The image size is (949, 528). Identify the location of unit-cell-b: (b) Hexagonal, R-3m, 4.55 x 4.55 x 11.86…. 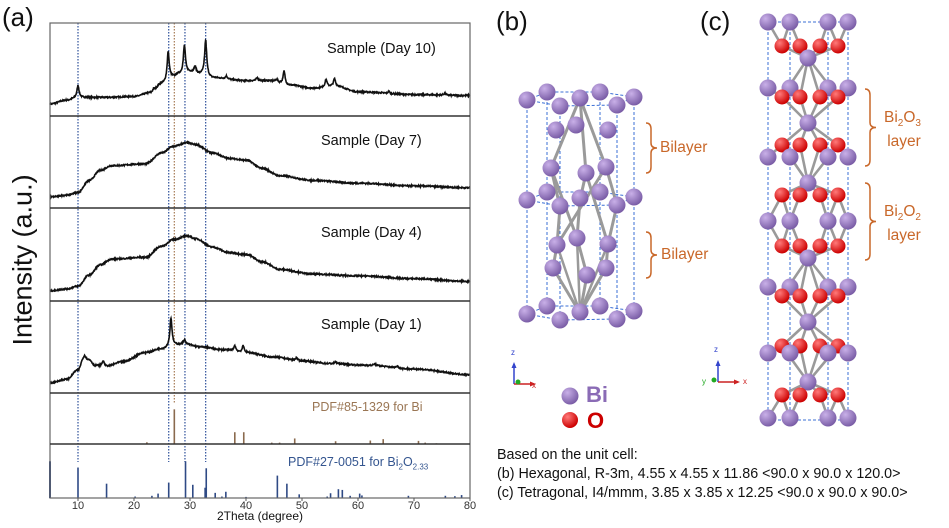
(699, 474).